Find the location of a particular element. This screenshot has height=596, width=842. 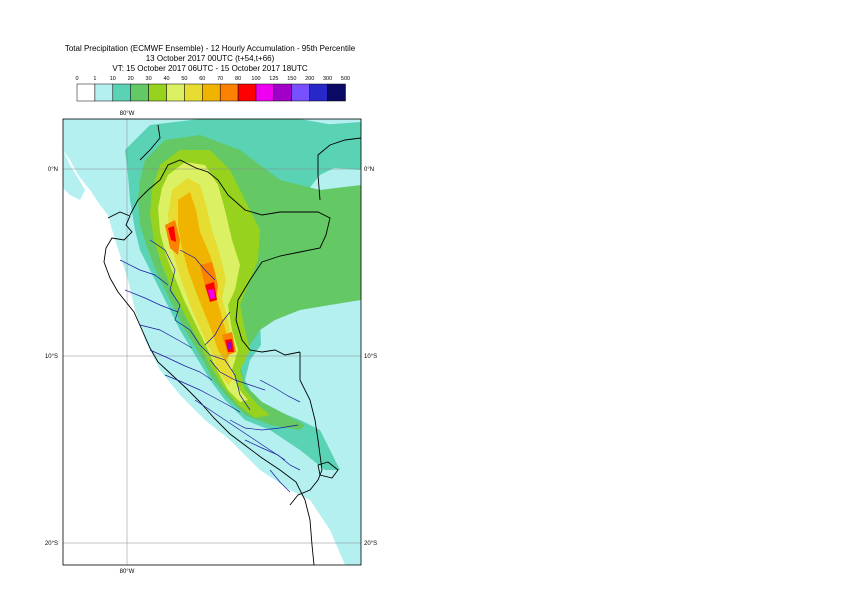

legend-tick-label: 10 is located at coordinates (113, 79).